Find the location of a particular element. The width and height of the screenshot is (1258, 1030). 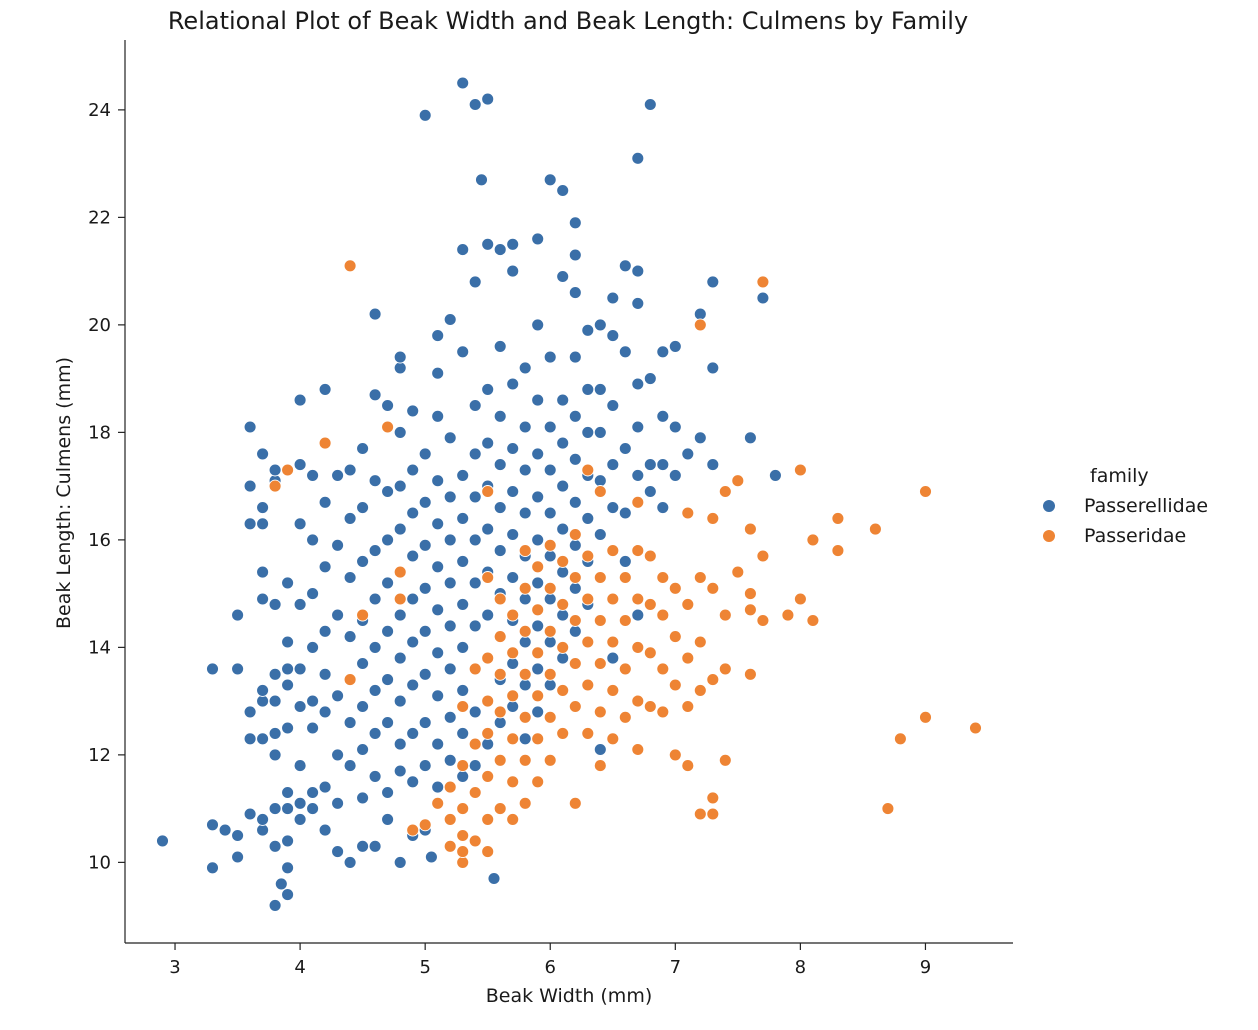

legend-title: family is located at coordinates (1119, 476).